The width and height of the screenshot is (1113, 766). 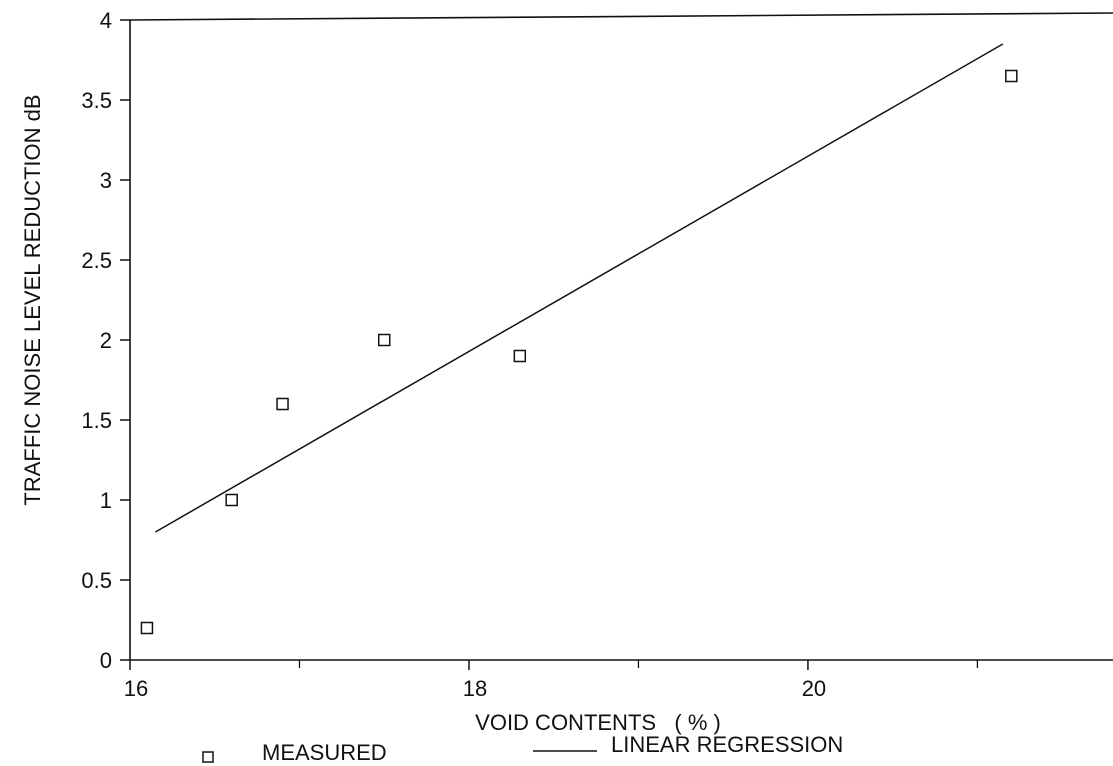 What do you see at coordinates (106, 500) in the screenshot?
I see `y-tick-label: 1` at bounding box center [106, 500].